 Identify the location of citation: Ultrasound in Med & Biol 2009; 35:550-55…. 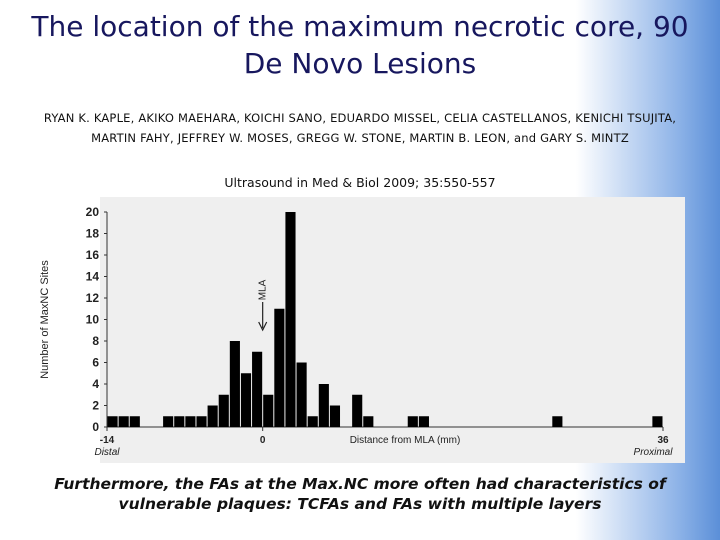
(360, 182).